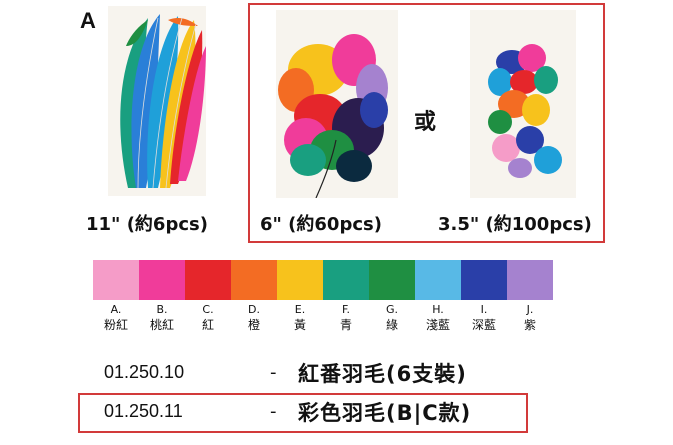  I want to click on color-name-label: 黃, so click(299, 325).